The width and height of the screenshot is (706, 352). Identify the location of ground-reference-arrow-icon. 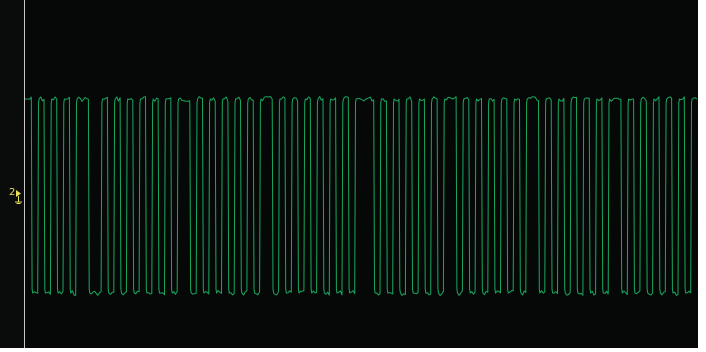
(18, 197).